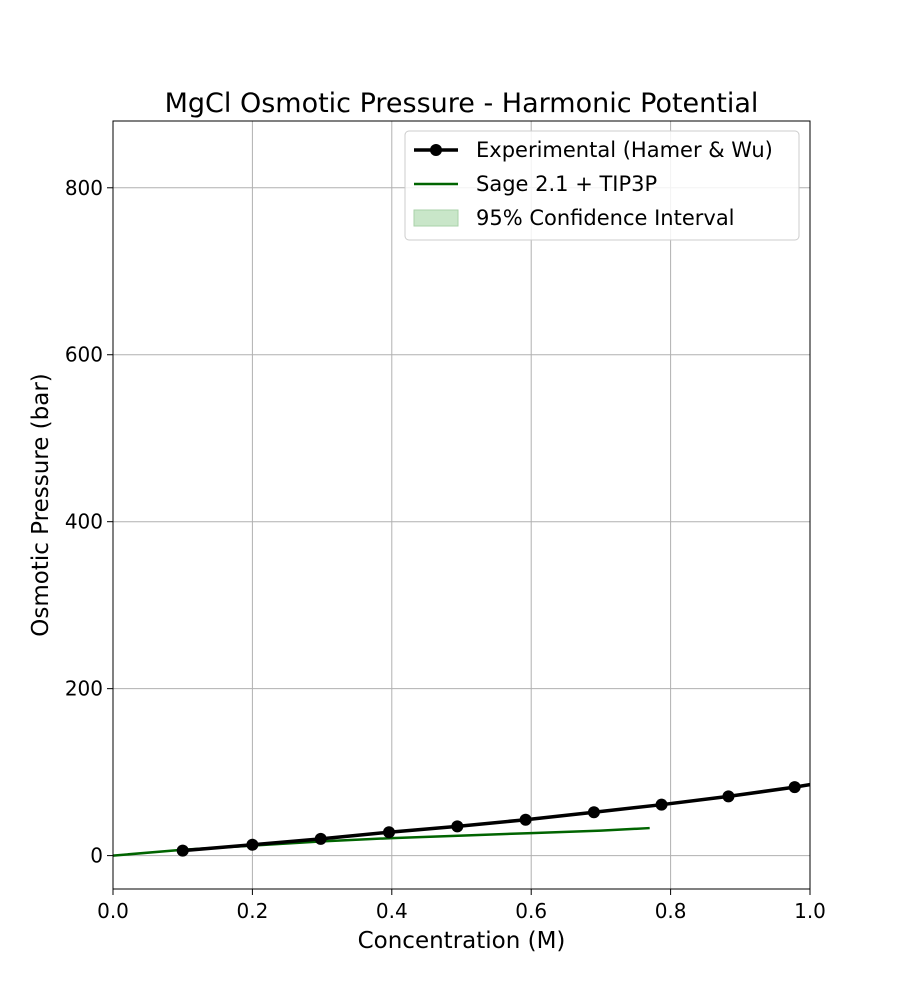 The image size is (900, 1000). I want to click on x-tick-label: 0.2, so click(252, 911).